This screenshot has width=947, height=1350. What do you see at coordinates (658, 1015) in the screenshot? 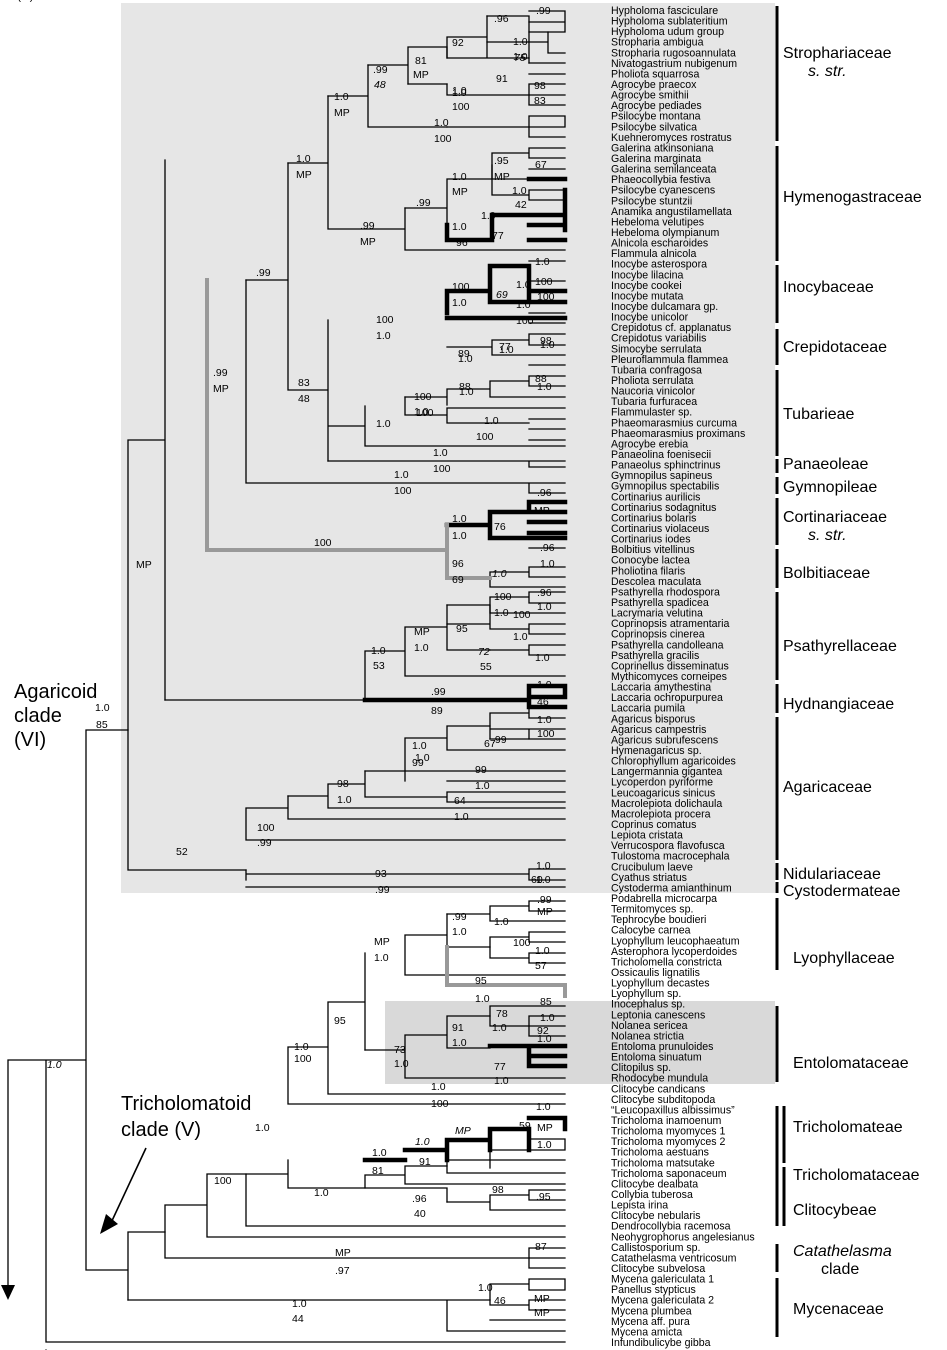
I see `taxon-label: Leptonia canescens` at bounding box center [658, 1015].